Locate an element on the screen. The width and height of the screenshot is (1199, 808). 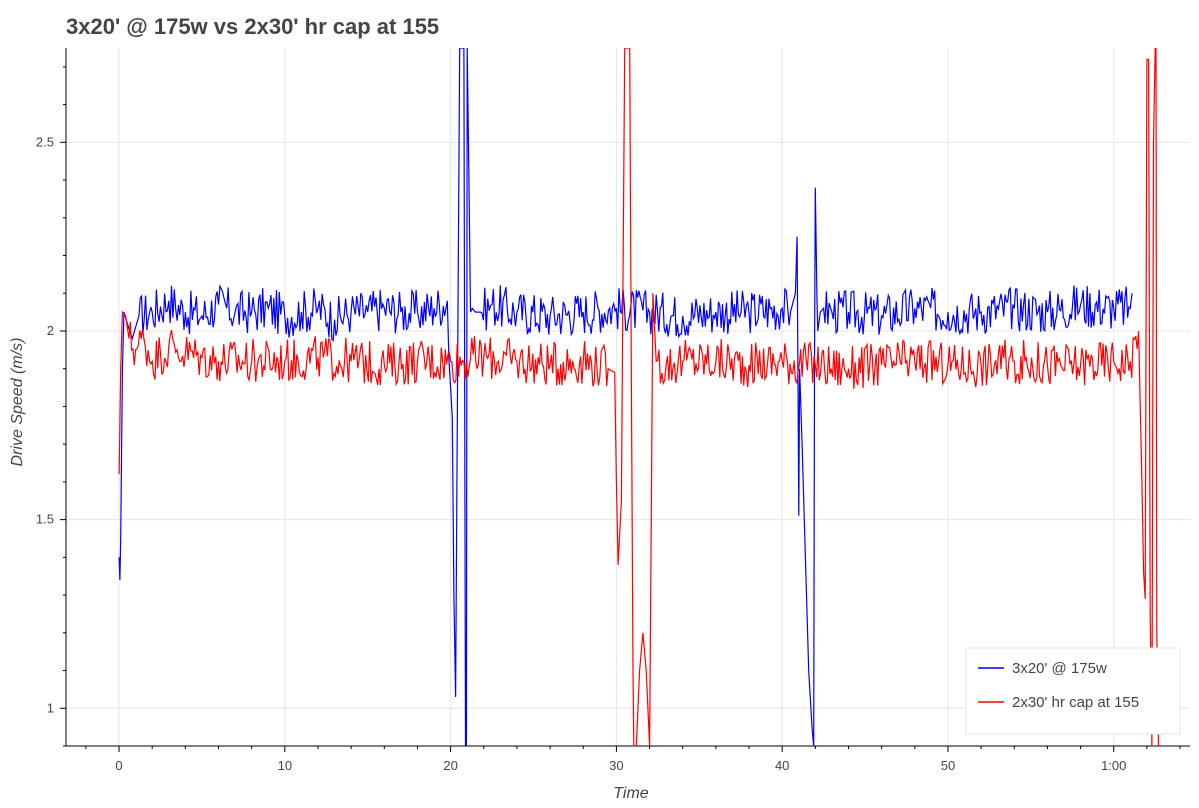
legend: 3x20' @ 175w 2x30' hr cap at 155 is located at coordinates (1073, 691).